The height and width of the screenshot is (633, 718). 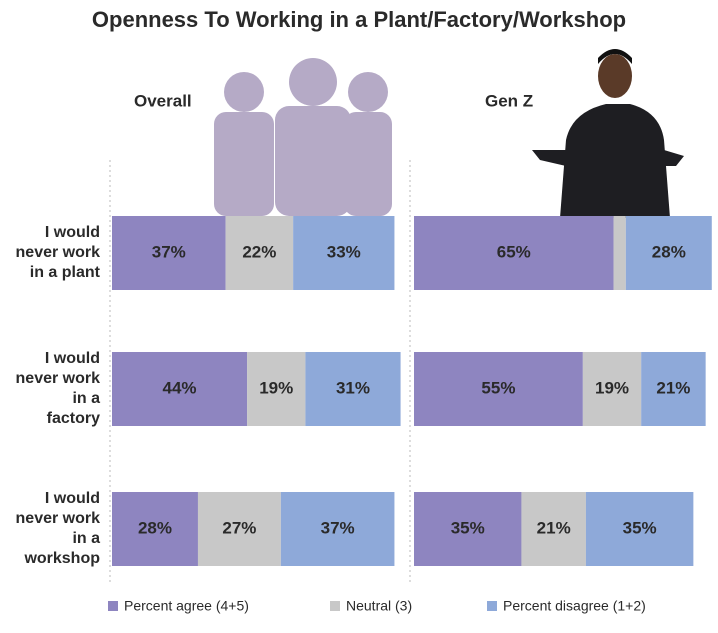 What do you see at coordinates (73, 418) in the screenshot?
I see `row-label: factory` at bounding box center [73, 418].